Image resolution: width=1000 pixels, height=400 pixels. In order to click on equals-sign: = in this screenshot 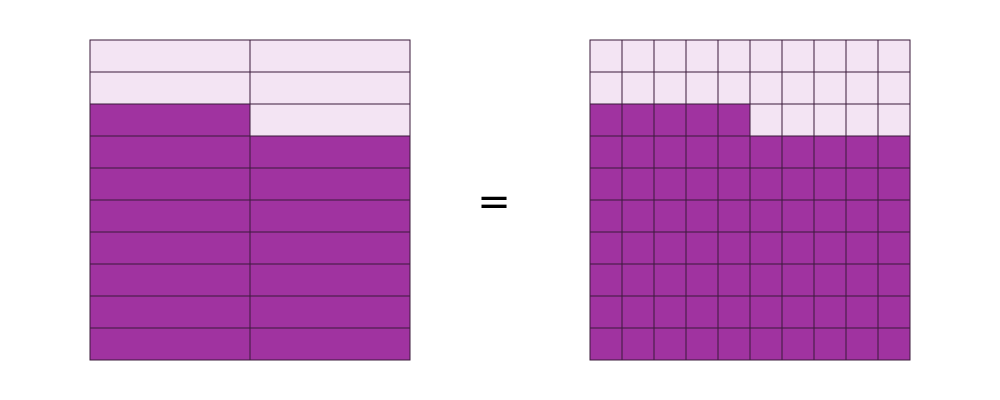, I will do `click(494, 202)`.